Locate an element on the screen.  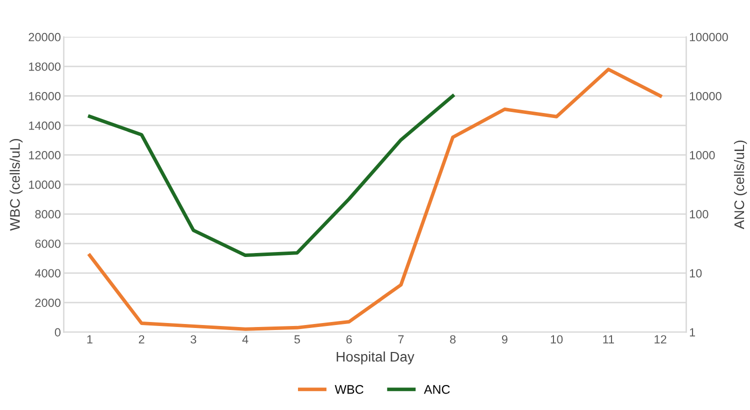
y-tick-label: 14000 is located at coordinates (45, 125).